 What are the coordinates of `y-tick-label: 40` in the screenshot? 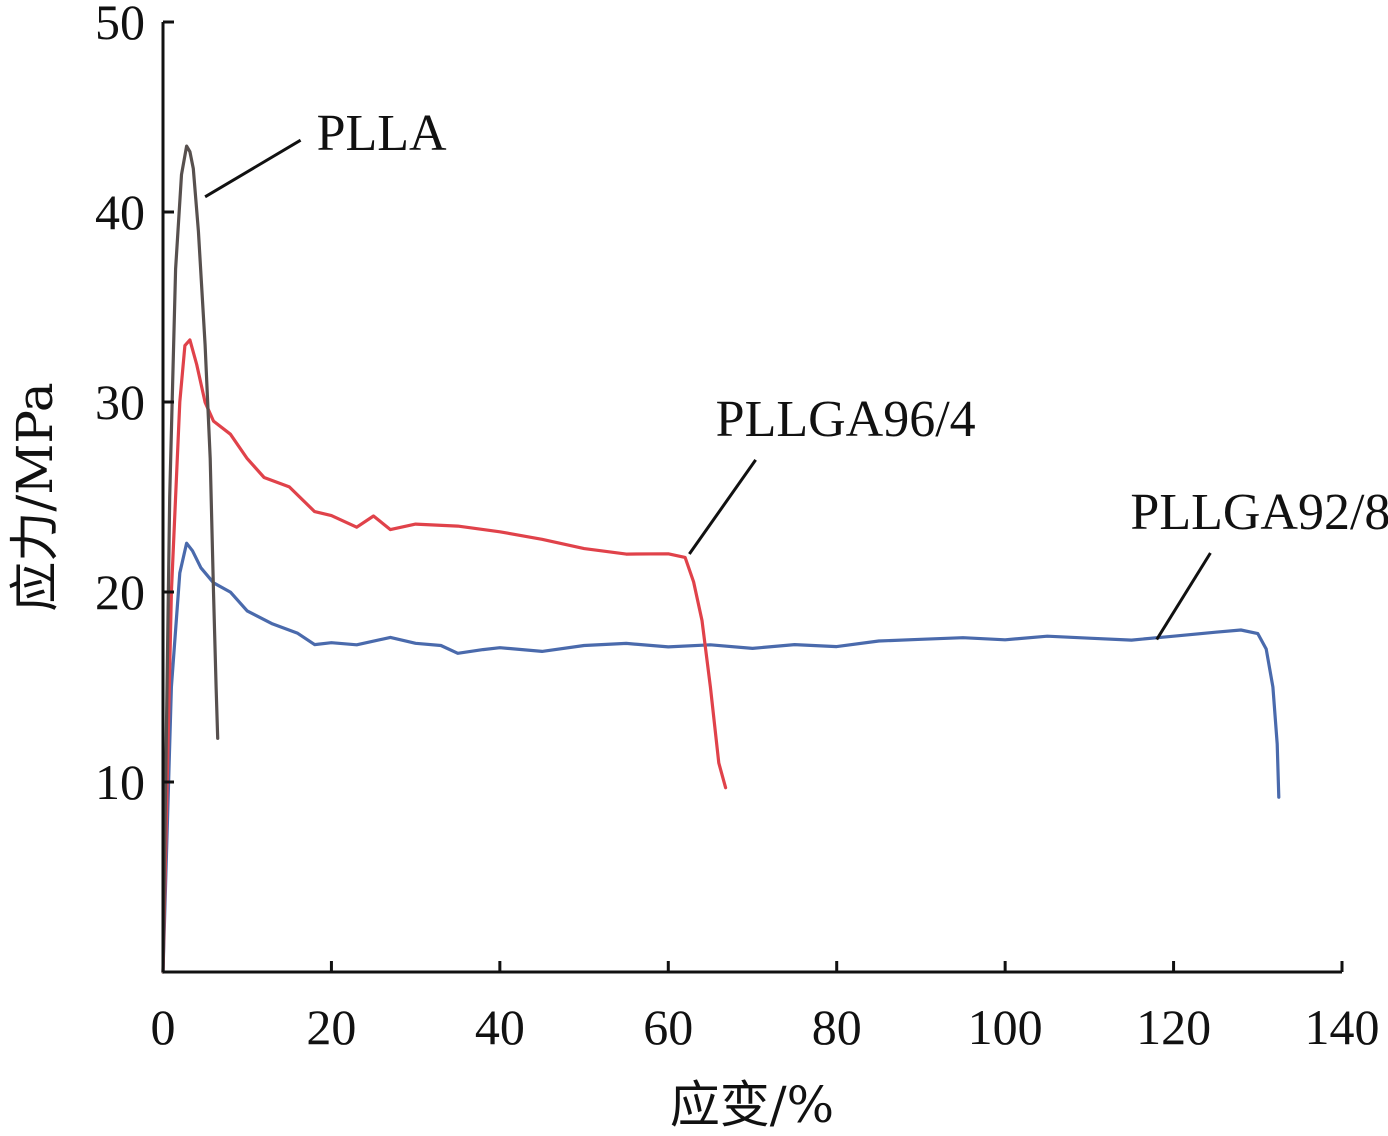 It's located at (120, 212).